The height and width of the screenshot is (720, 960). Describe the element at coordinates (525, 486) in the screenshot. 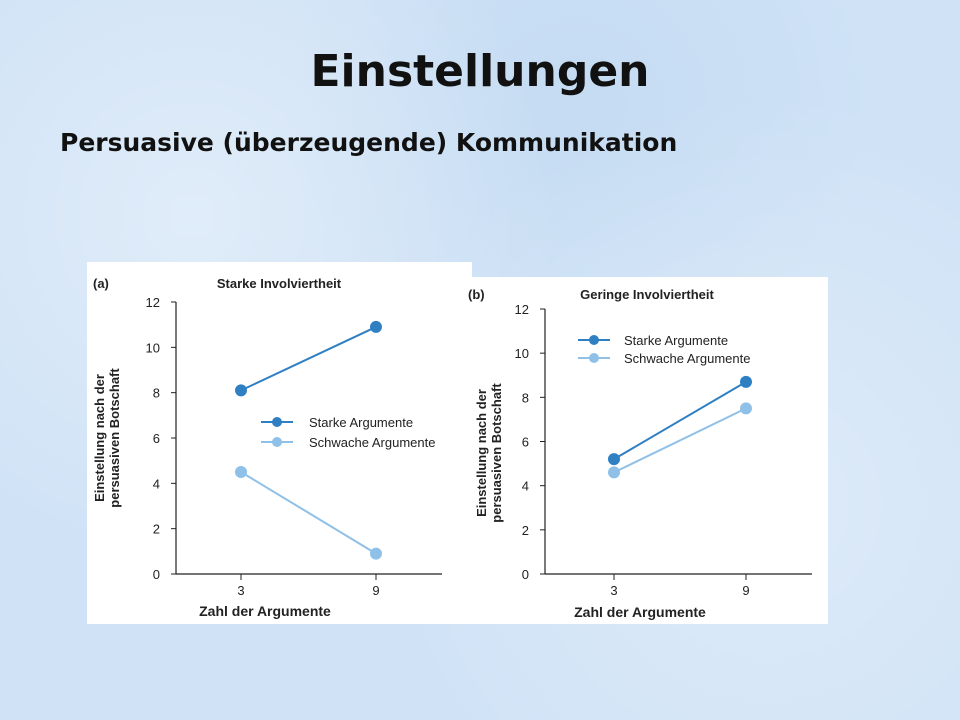

I see `chart-b-y-tick-label: 4` at that location.